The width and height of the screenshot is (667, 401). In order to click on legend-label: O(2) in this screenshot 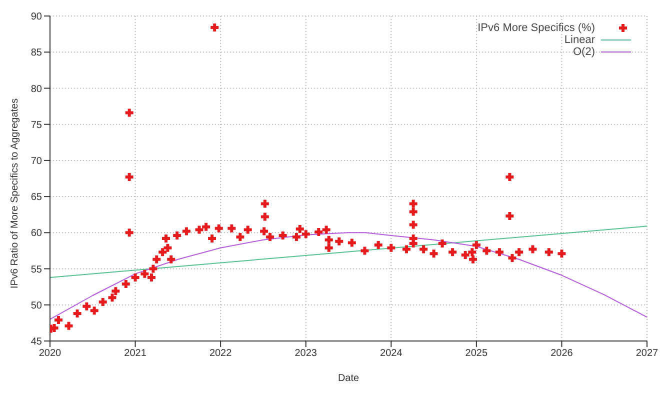, I will do `click(584, 52)`.